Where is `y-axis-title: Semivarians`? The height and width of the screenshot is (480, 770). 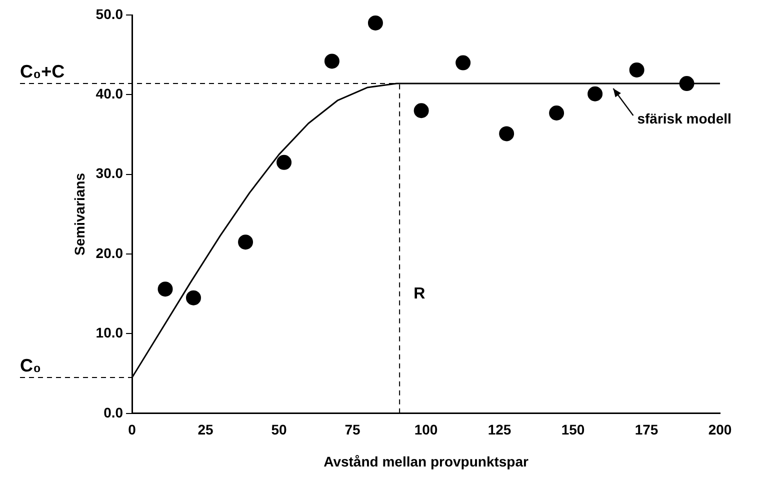 y-axis-title: Semivarians is located at coordinates (79, 214).